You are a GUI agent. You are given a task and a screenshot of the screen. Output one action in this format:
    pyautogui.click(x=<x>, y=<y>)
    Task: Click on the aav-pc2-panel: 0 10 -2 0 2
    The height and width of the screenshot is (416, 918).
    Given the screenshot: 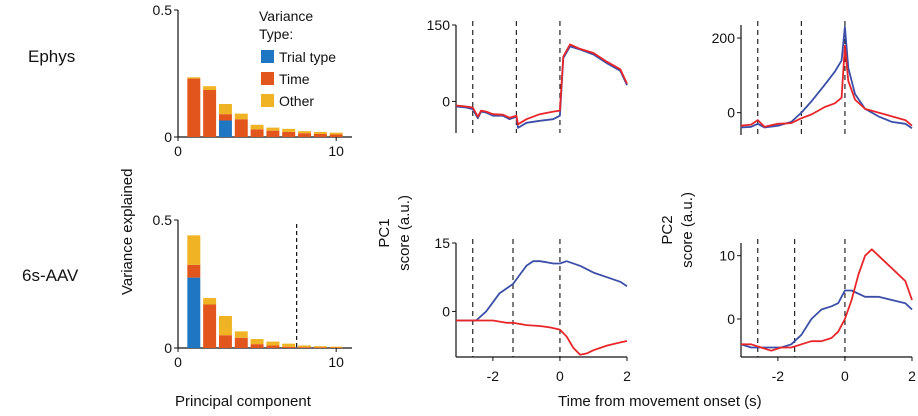 What is the action you would take?
    pyautogui.click(x=817, y=311)
    